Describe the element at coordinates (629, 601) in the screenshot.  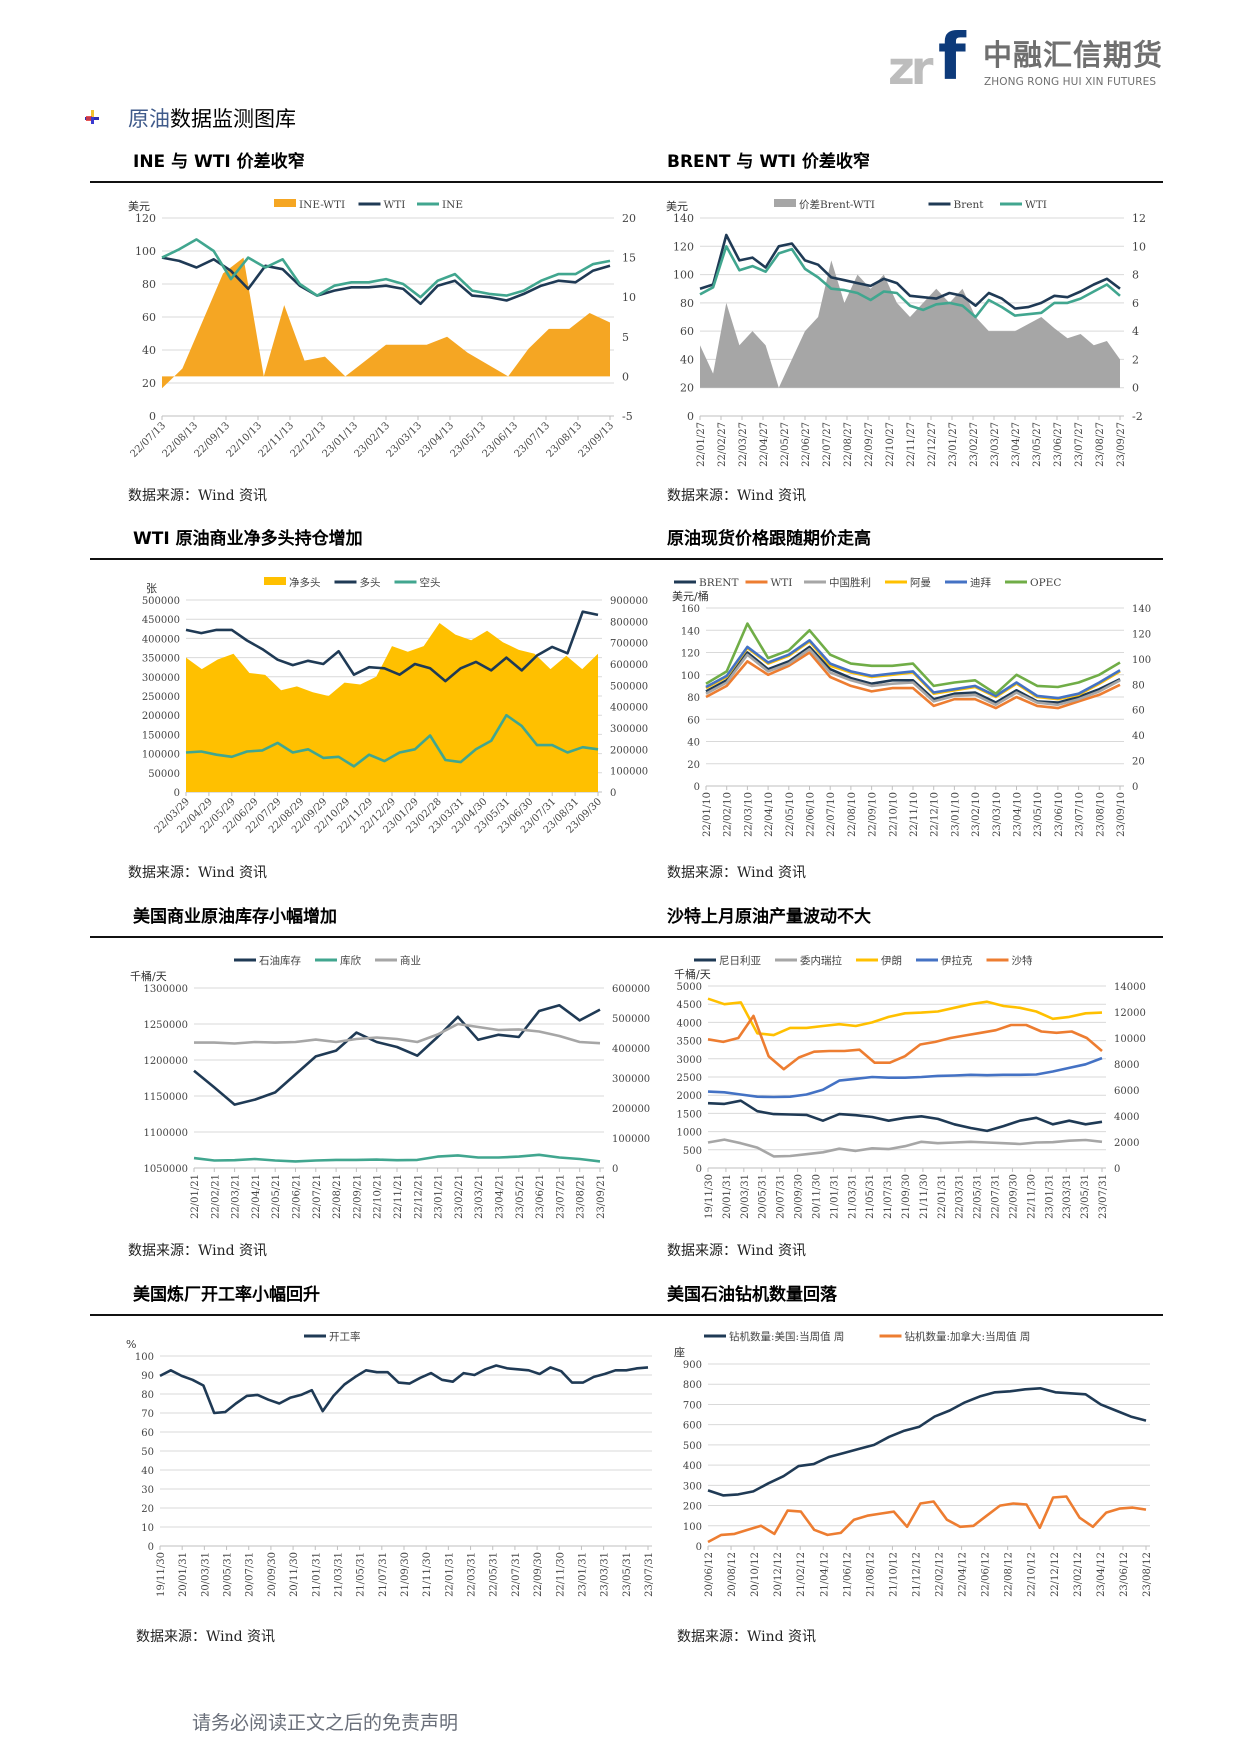
I see `y2-tick-label: 900000` at that location.